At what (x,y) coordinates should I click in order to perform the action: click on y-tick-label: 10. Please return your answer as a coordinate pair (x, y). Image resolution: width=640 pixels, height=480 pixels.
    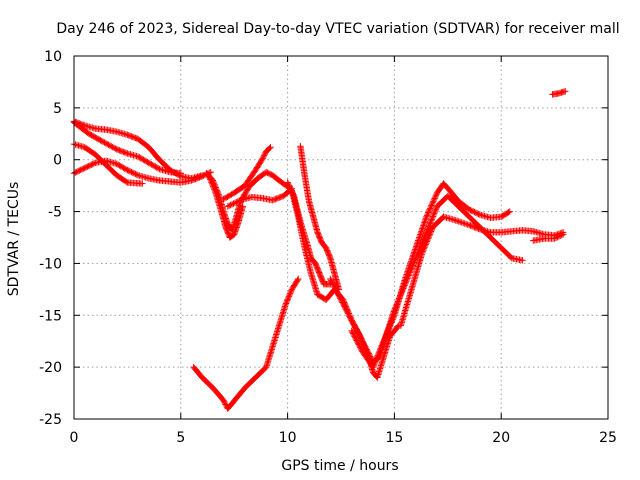
    Looking at the image, I should click on (53, 57).